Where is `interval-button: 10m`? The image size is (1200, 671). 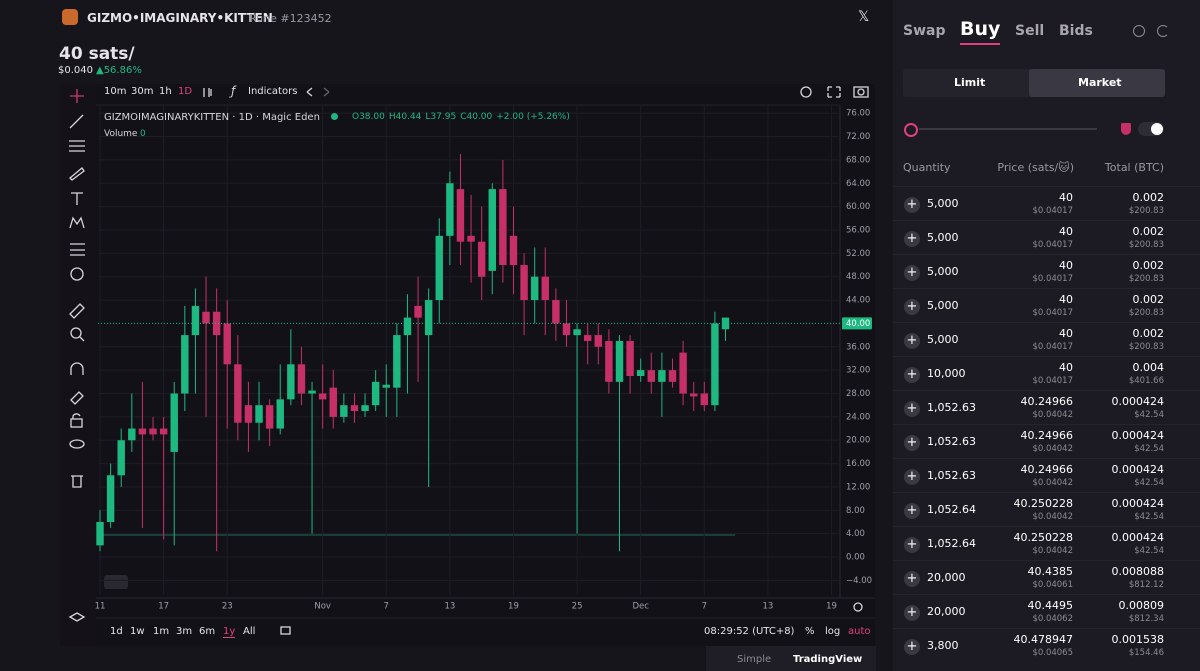
interval-button: 10m is located at coordinates (115, 91).